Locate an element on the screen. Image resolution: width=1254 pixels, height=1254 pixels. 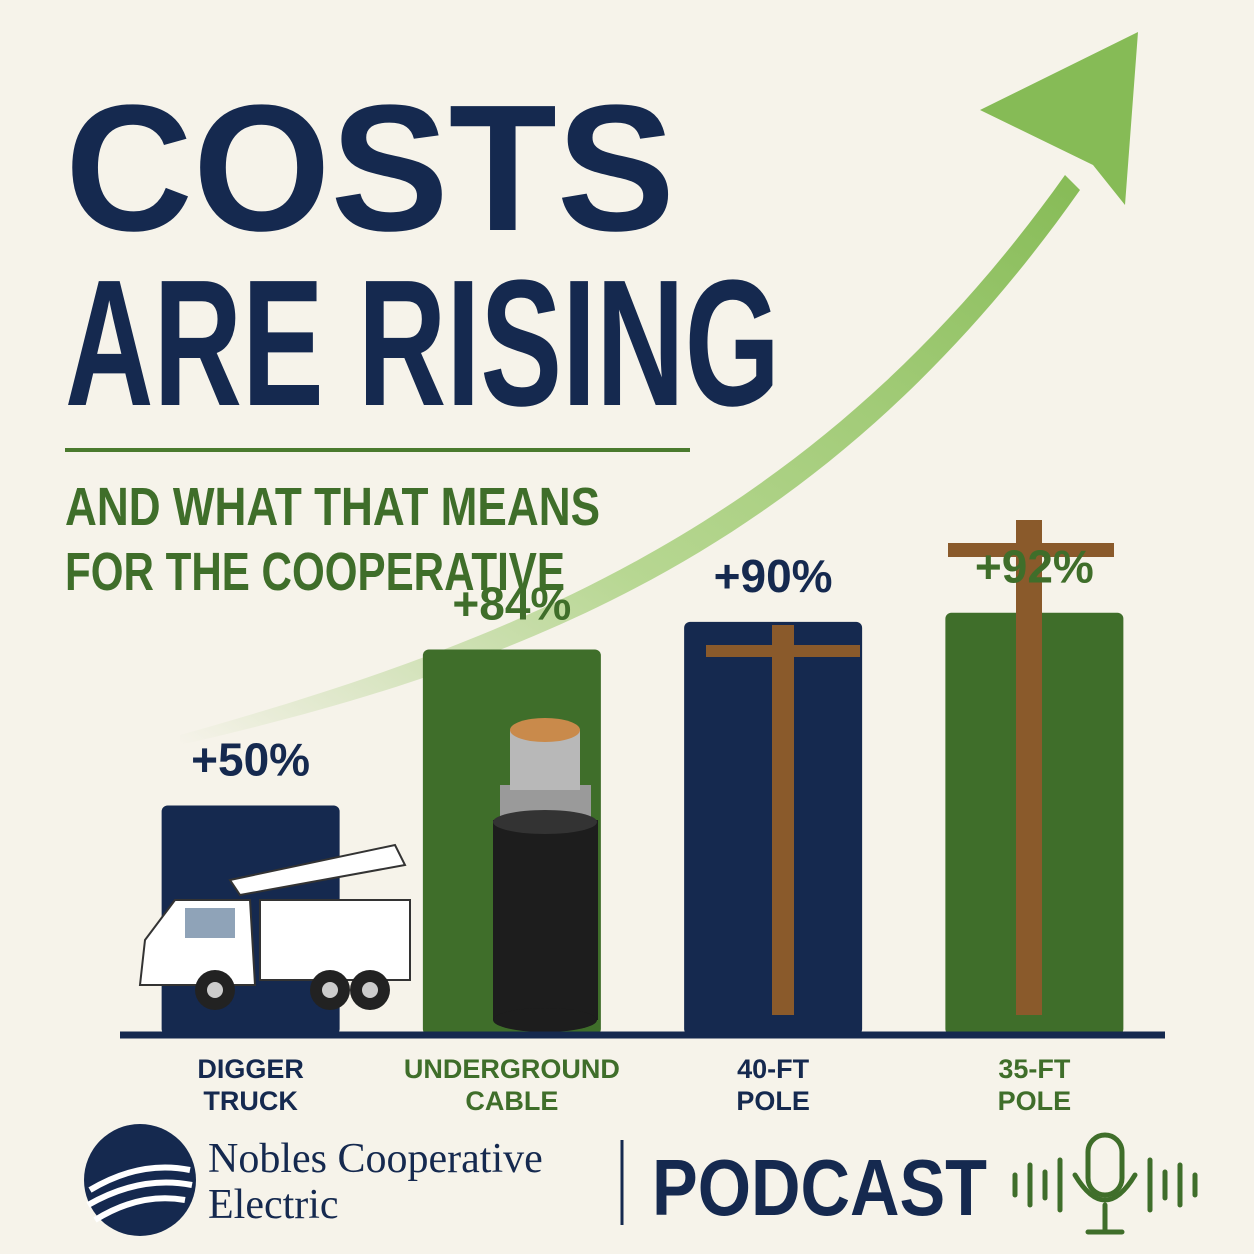
brand: Electric is located at coordinates (273, 1205).